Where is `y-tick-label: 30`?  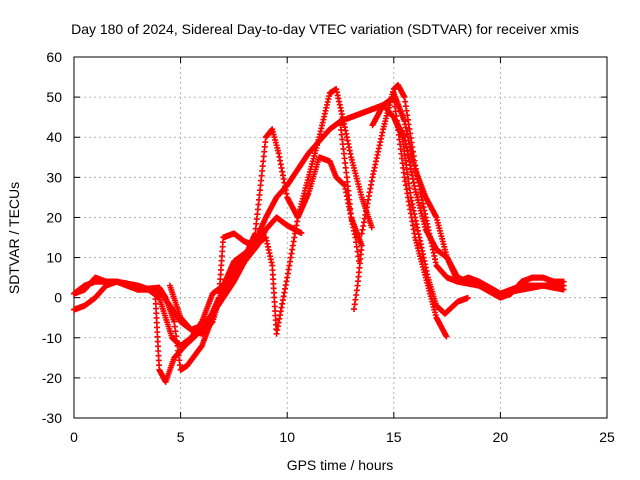 y-tick-label: 30 is located at coordinates (54, 177).